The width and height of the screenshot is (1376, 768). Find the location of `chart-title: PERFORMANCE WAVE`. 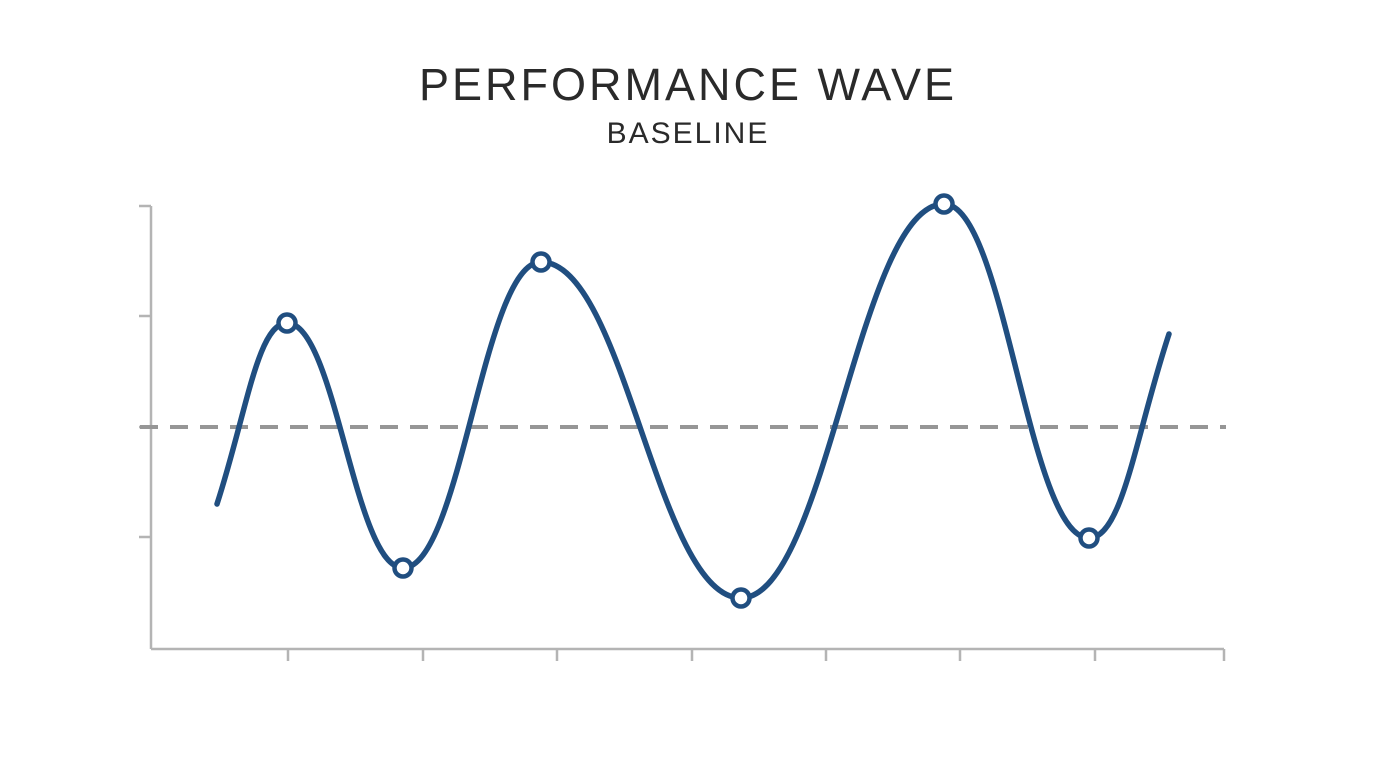

chart-title: PERFORMANCE WAVE is located at coordinates (688, 84).